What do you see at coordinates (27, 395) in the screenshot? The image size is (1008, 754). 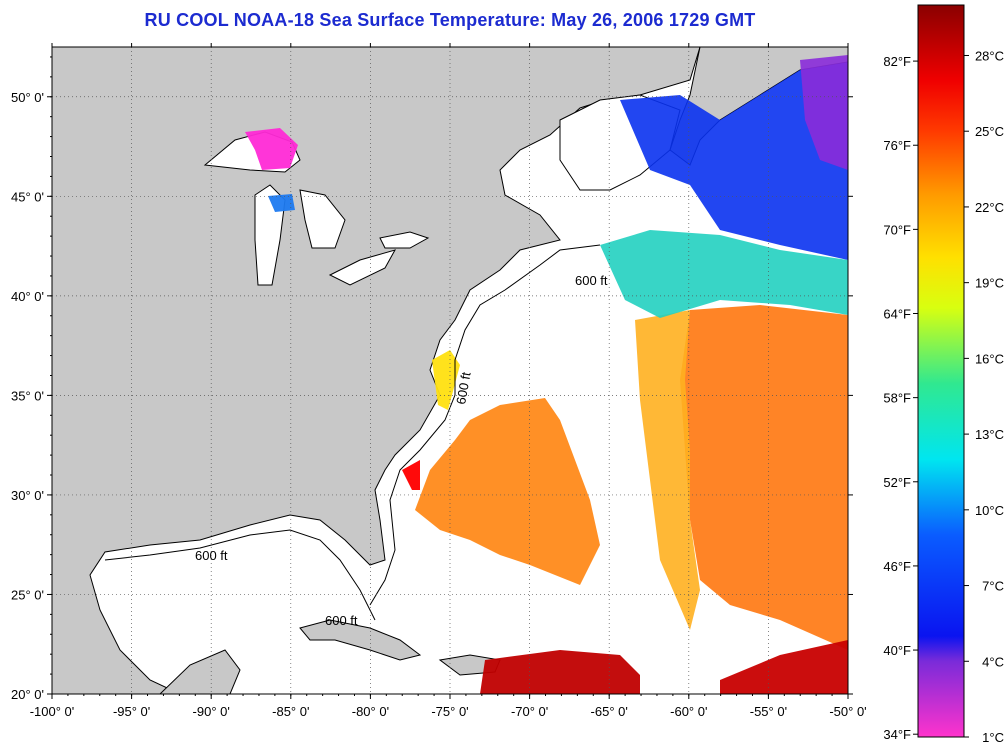 I see `lat-tick-label: 35° 0'` at bounding box center [27, 395].